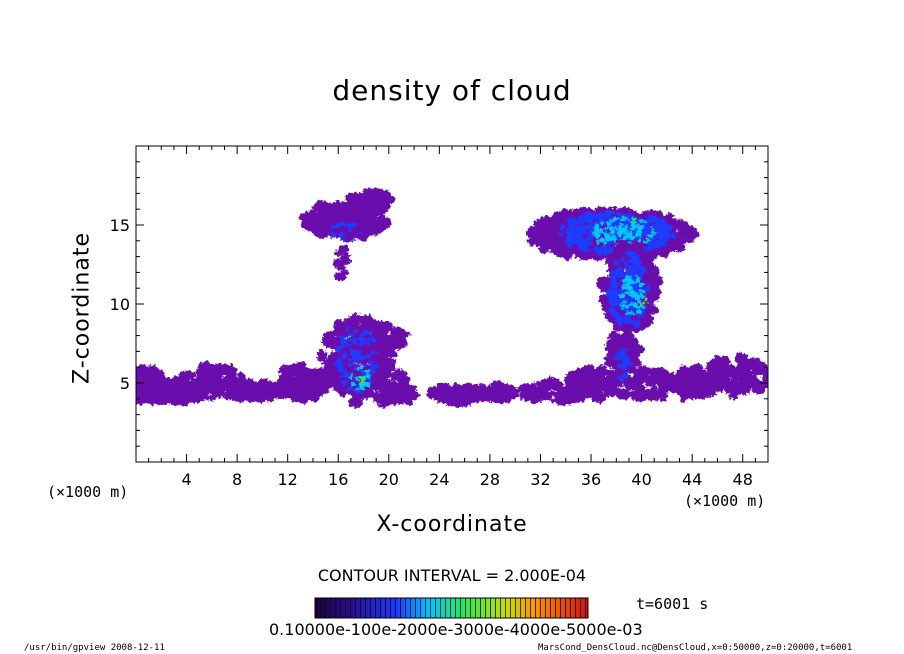 Image resolution: width=904 pixels, height=654 pixels. Describe the element at coordinates (237, 479) in the screenshot. I see `x-tick-label: 8` at that location.